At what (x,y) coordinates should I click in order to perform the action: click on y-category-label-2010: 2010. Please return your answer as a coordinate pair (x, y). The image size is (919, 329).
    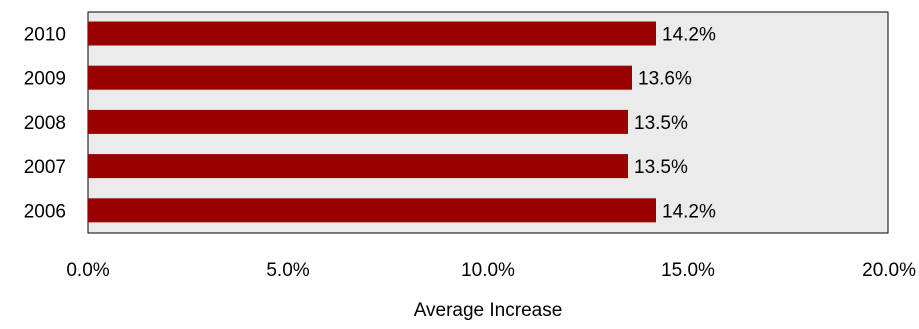
    Looking at the image, I should click on (45, 35).